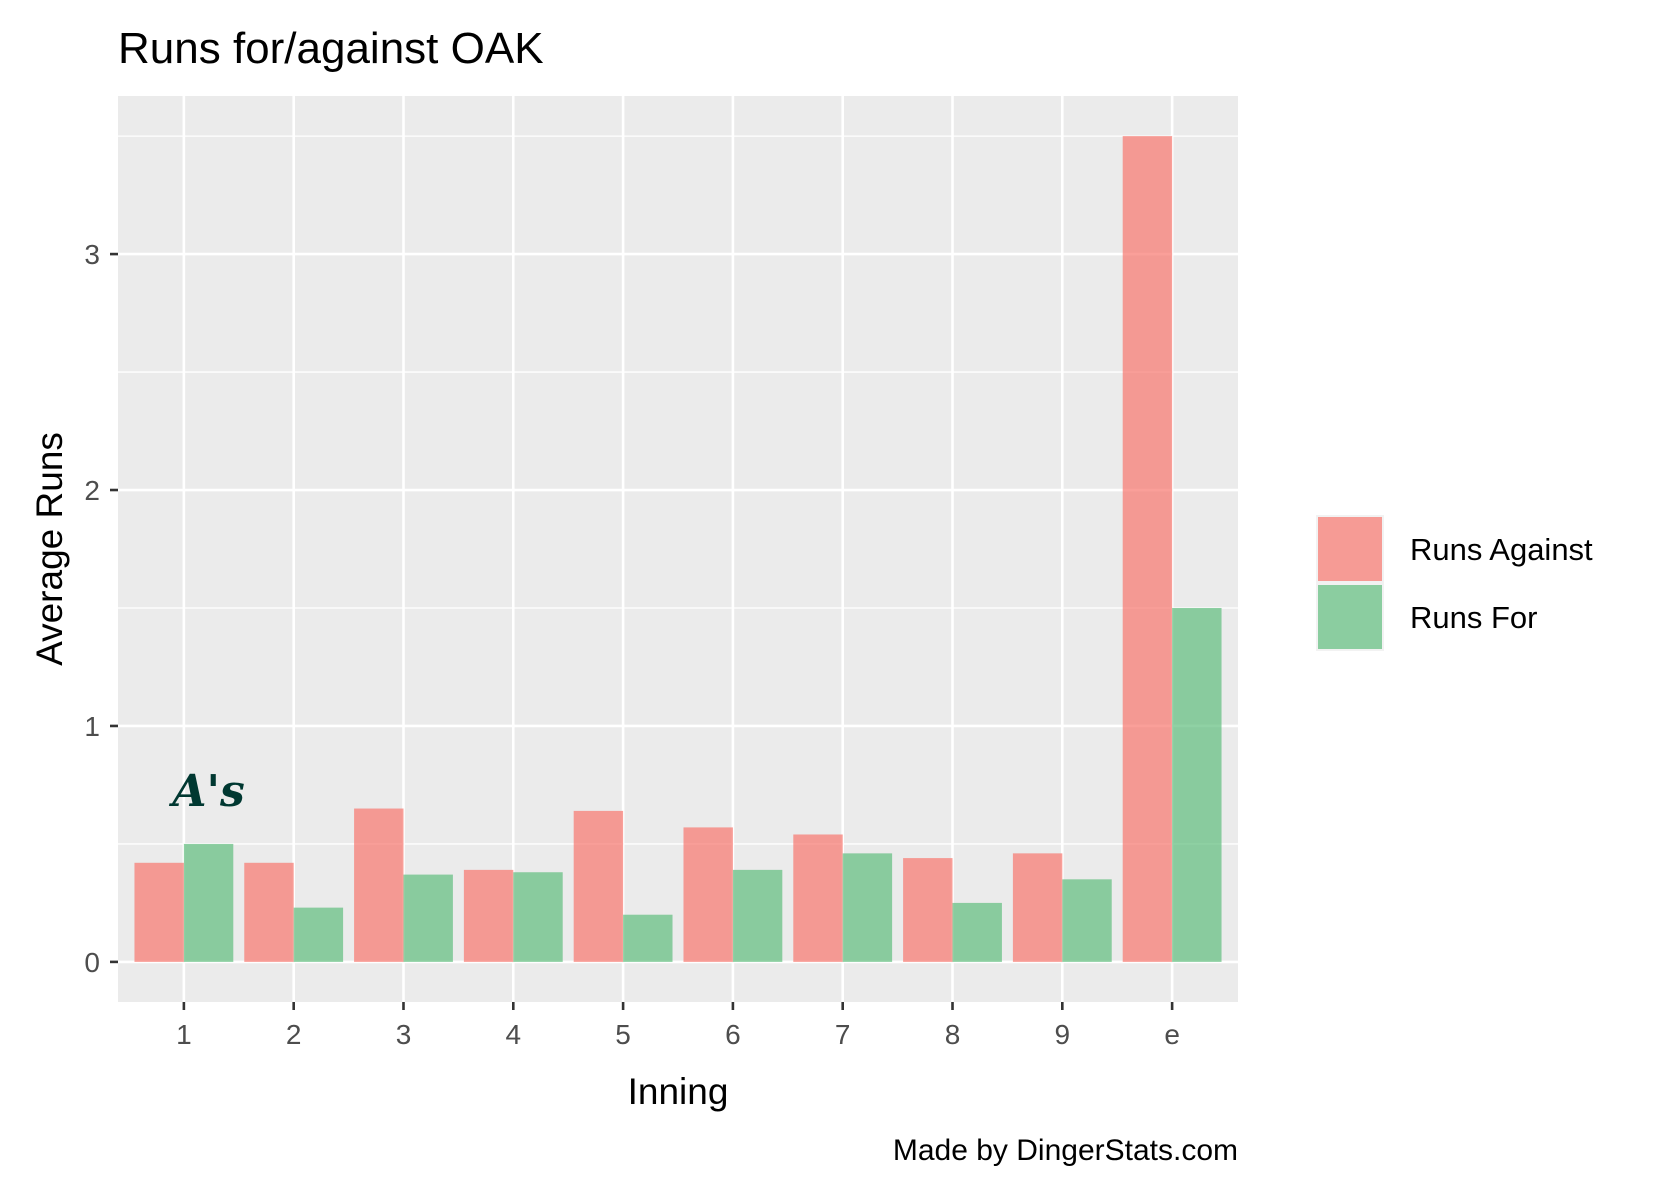  What do you see at coordinates (1473, 617) in the screenshot?
I see `legend-label-runs-for: Runs For` at bounding box center [1473, 617].